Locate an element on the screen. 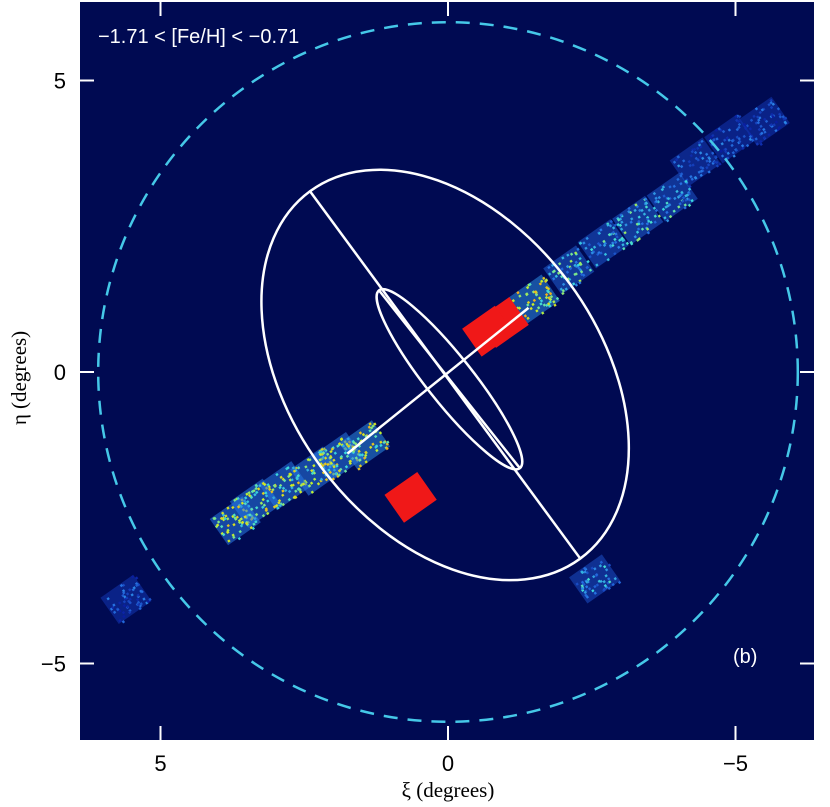  x-tick-label: 5 is located at coordinates (160, 763).